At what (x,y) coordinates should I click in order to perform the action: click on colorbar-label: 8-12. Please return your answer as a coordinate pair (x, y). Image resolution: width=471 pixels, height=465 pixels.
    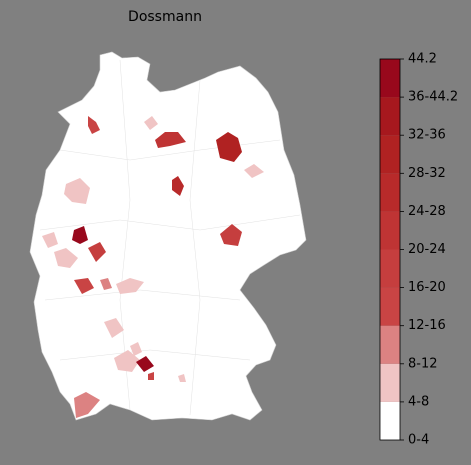
    Looking at the image, I should click on (423, 363).